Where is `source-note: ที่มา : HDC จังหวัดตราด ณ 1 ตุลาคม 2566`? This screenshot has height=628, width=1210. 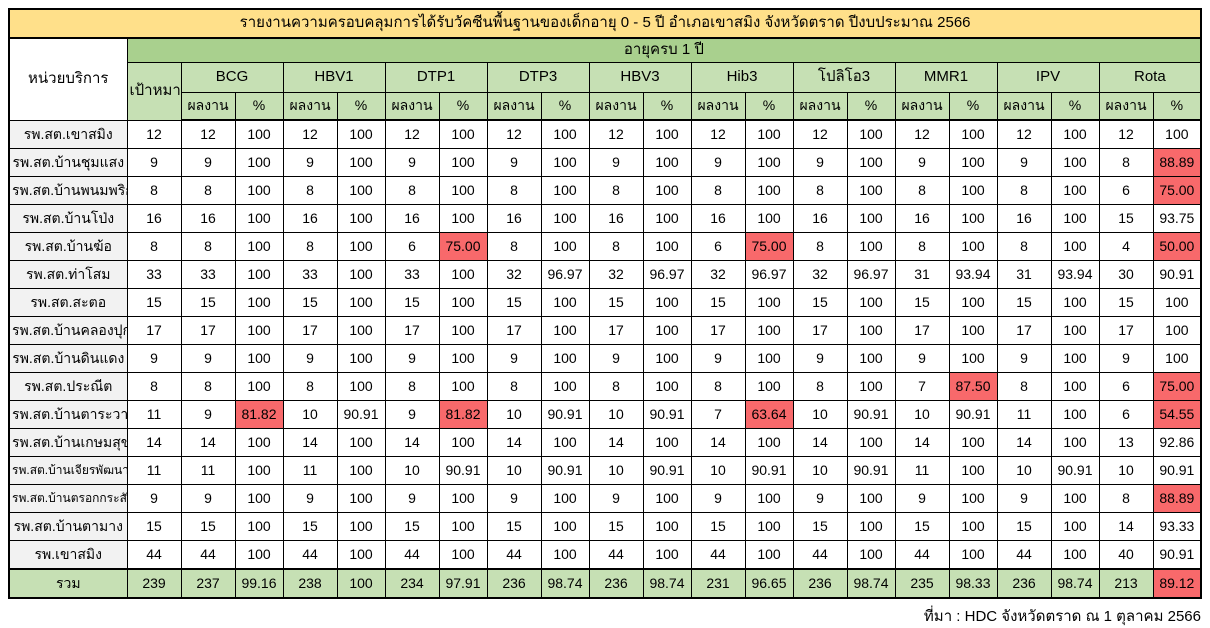
source-note: ที่มา : HDC จังหวัดตราด ณ 1 ตุลาคม 2566 is located at coordinates (1062, 616).